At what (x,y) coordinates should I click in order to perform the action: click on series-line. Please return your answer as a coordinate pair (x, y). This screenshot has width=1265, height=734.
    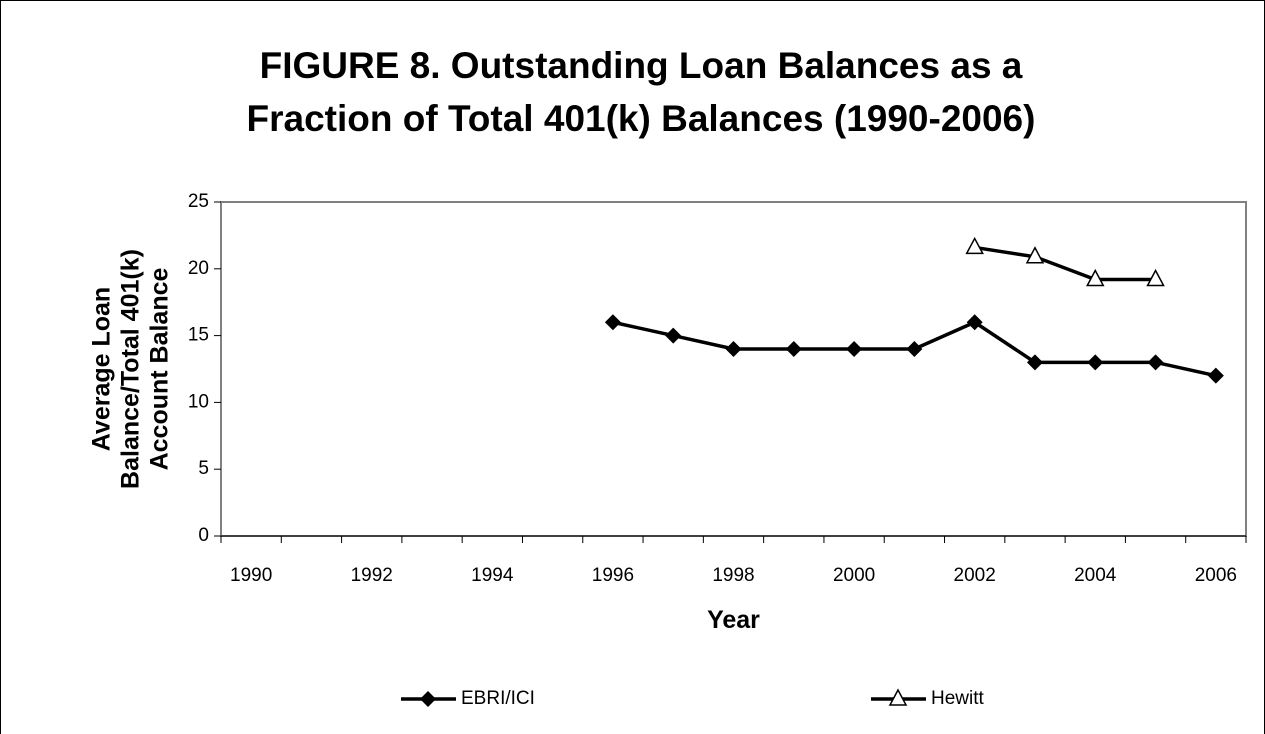
    Looking at the image, I should click on (1065, 263).